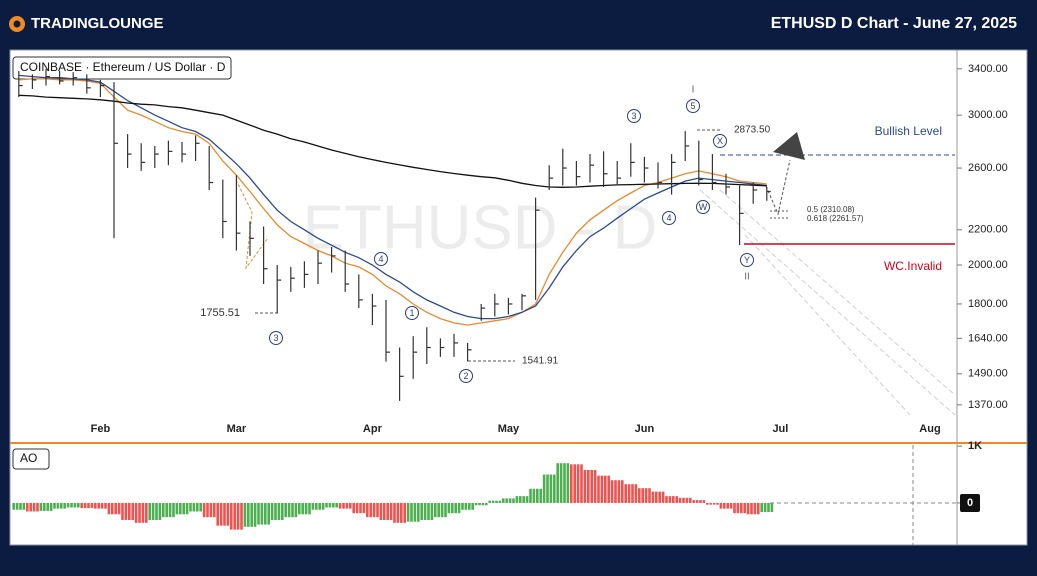 The width and height of the screenshot is (1037, 576). What do you see at coordinates (373, 429) in the screenshot?
I see `x-tick-label: Apr` at bounding box center [373, 429].